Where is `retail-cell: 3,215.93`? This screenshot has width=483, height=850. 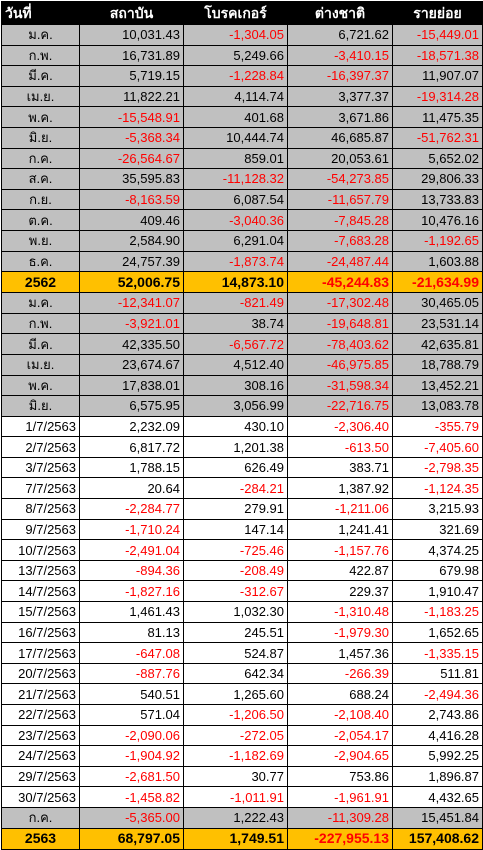
retail-cell: 3,215.93 is located at coordinates (437, 509).